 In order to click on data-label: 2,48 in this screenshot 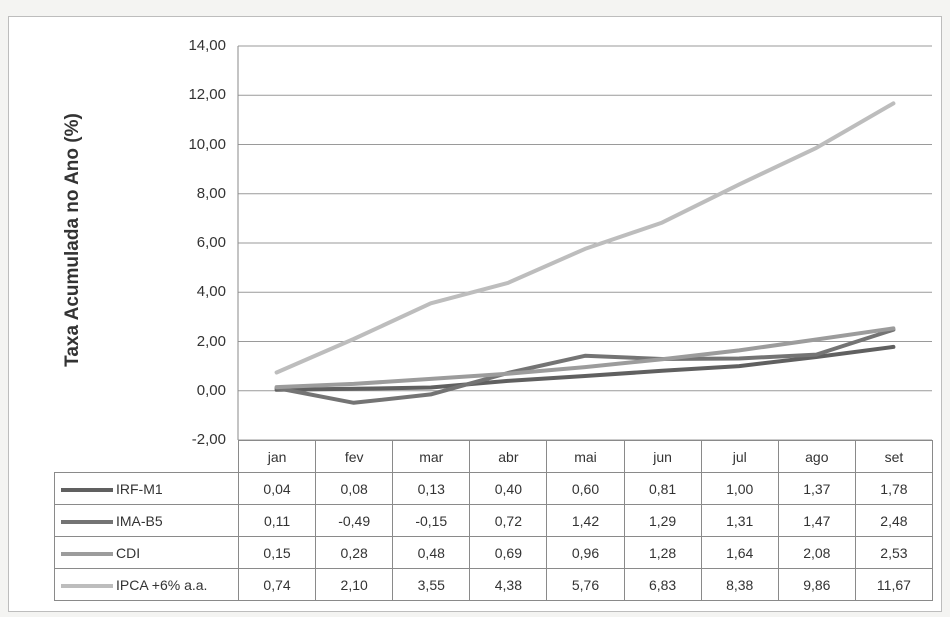, I will do `click(893, 520)`.